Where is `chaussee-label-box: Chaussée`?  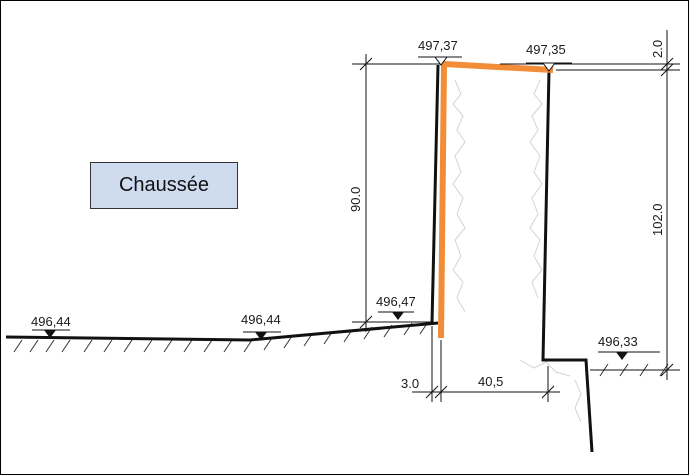
chaussee-label-box: Chaussée is located at coordinates (164, 185).